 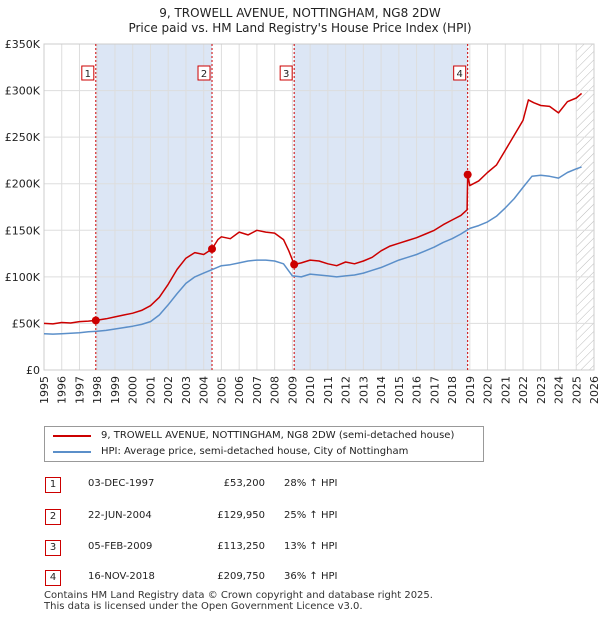 I want to click on transaction-row: 2 22-JUN-2004 £129,950 25% ↑ HPI, so click(x=300, y=518).